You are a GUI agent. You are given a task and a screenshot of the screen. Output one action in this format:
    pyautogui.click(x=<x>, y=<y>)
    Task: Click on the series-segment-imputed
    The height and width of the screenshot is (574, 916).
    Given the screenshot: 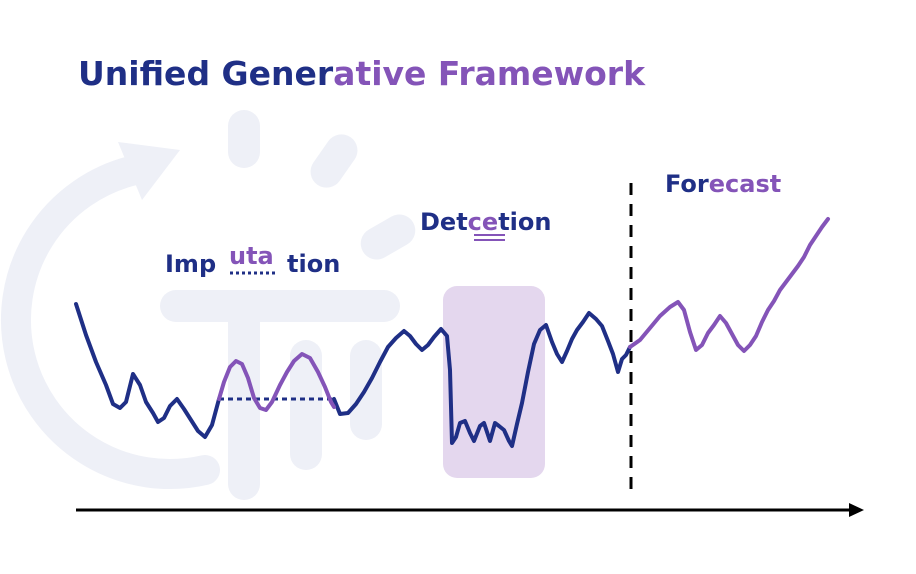 What is the action you would take?
    pyautogui.click(x=276, y=382)
    